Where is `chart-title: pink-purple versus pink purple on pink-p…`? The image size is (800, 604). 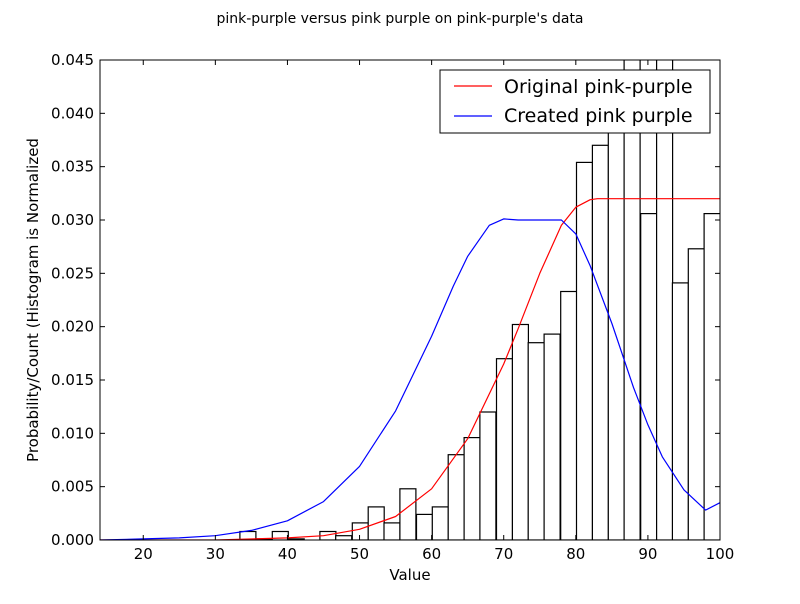 chart-title: pink-purple versus pink purple on pink-p… is located at coordinates (399, 19).